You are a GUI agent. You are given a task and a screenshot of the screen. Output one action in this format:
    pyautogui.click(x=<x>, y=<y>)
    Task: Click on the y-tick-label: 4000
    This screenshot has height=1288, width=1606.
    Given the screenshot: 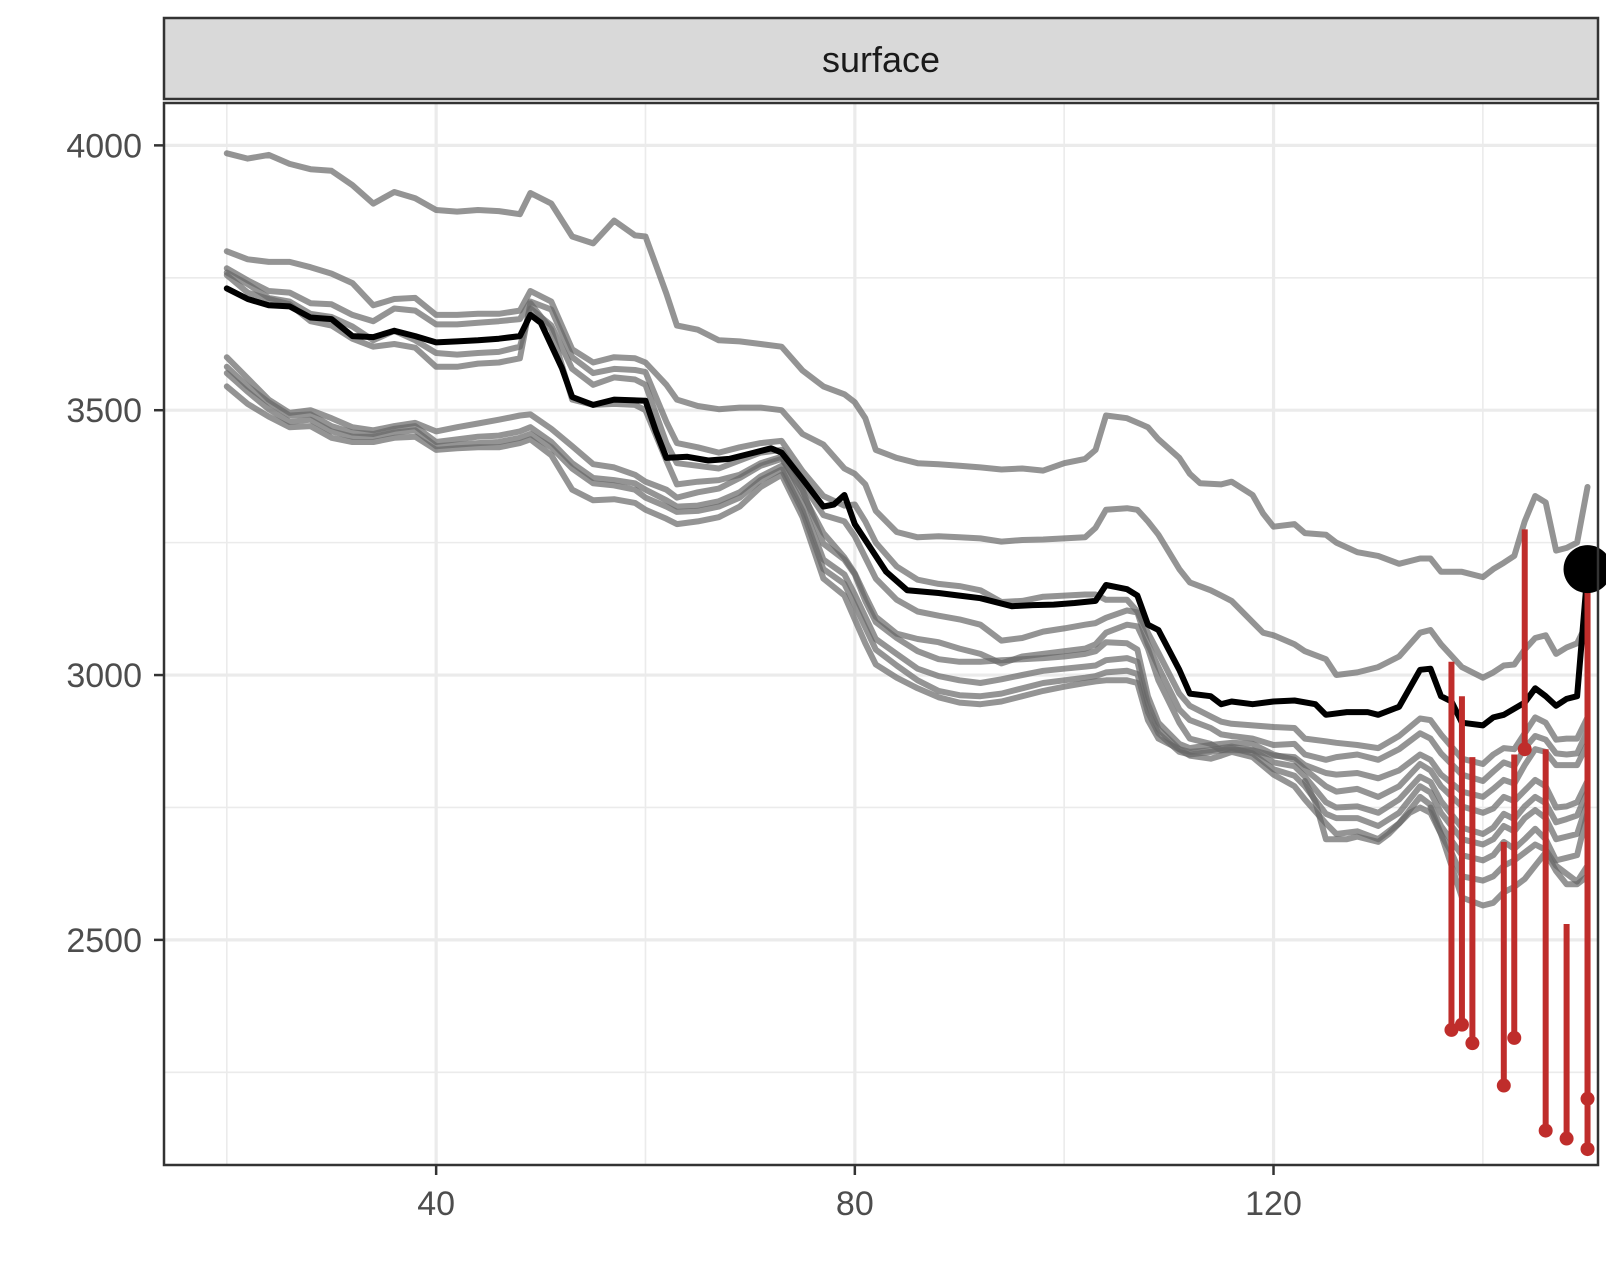 What is the action you would take?
    pyautogui.click(x=104, y=146)
    